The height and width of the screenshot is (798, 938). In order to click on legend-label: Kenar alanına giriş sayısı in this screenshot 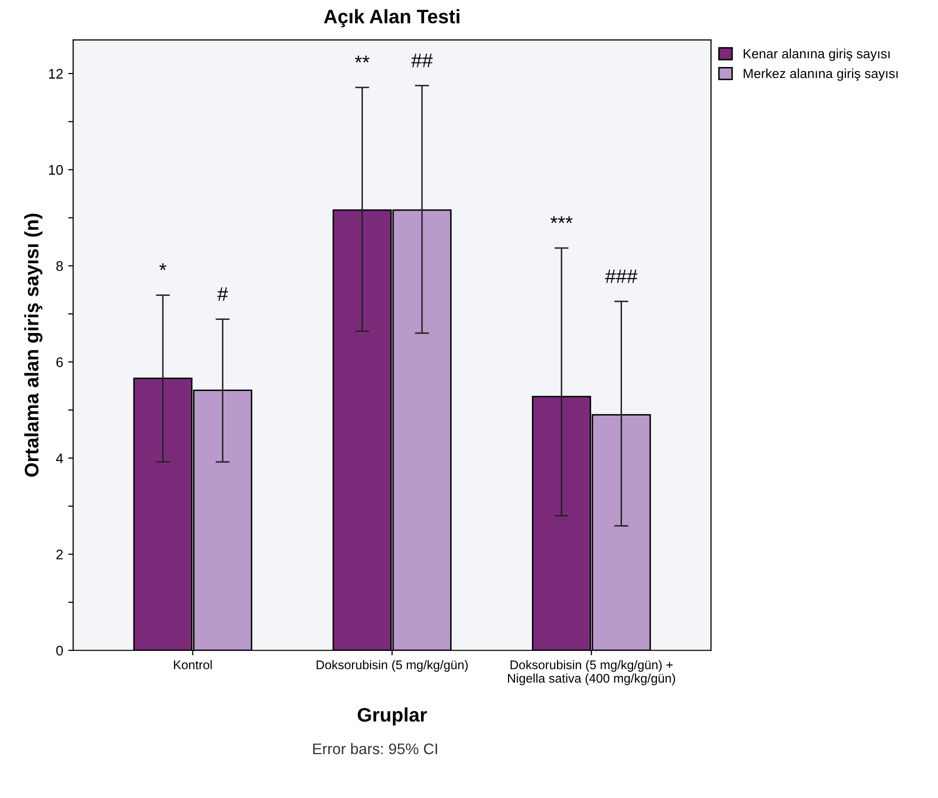, I will do `click(817, 55)`.